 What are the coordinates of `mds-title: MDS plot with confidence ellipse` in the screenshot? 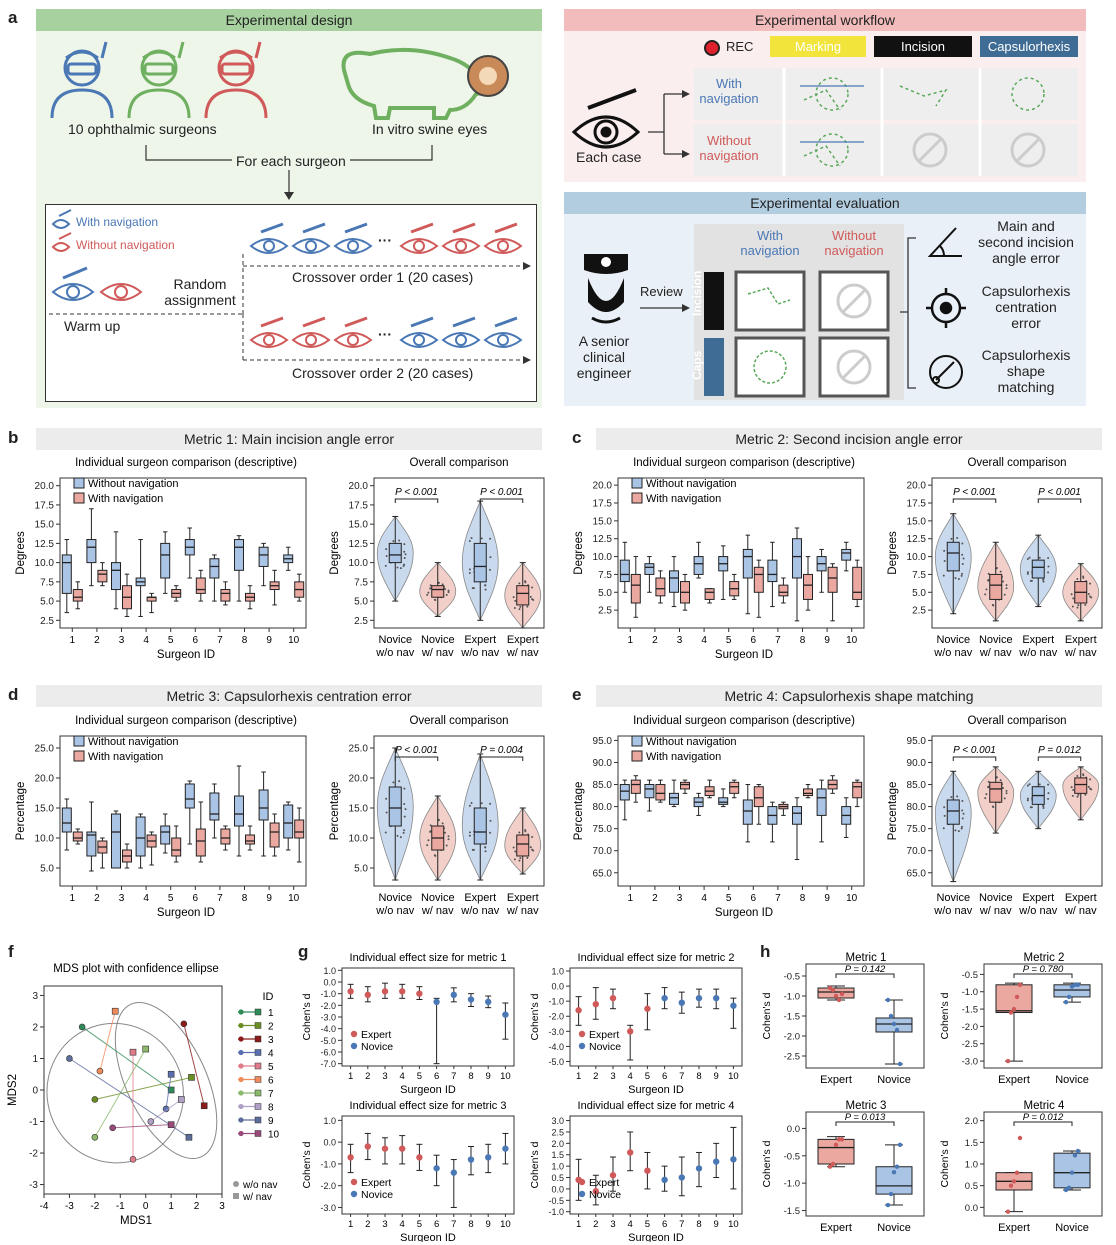 It's located at (136, 969).